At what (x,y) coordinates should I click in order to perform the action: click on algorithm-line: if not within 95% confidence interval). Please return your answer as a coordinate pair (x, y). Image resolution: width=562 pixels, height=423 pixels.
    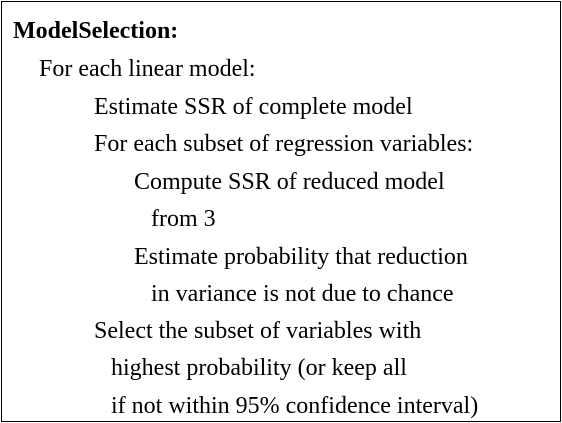
    Looking at the image, I should click on (295, 406).